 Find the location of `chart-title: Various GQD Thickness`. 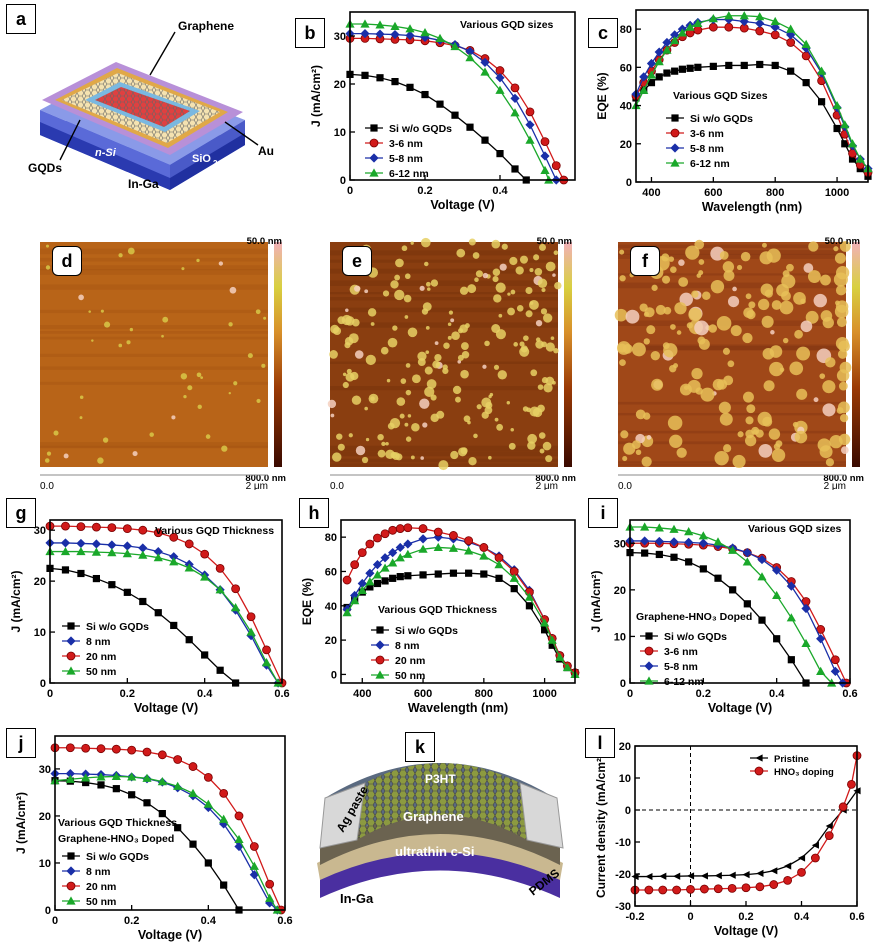

chart-title: Various GQD Thickness is located at coordinates (214, 531).